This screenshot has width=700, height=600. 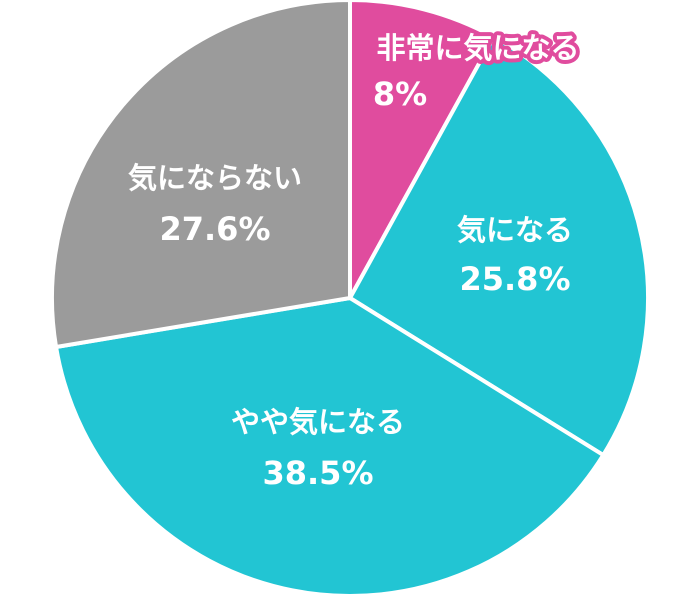 I want to click on slice-label: 気にならない, so click(x=215, y=178).